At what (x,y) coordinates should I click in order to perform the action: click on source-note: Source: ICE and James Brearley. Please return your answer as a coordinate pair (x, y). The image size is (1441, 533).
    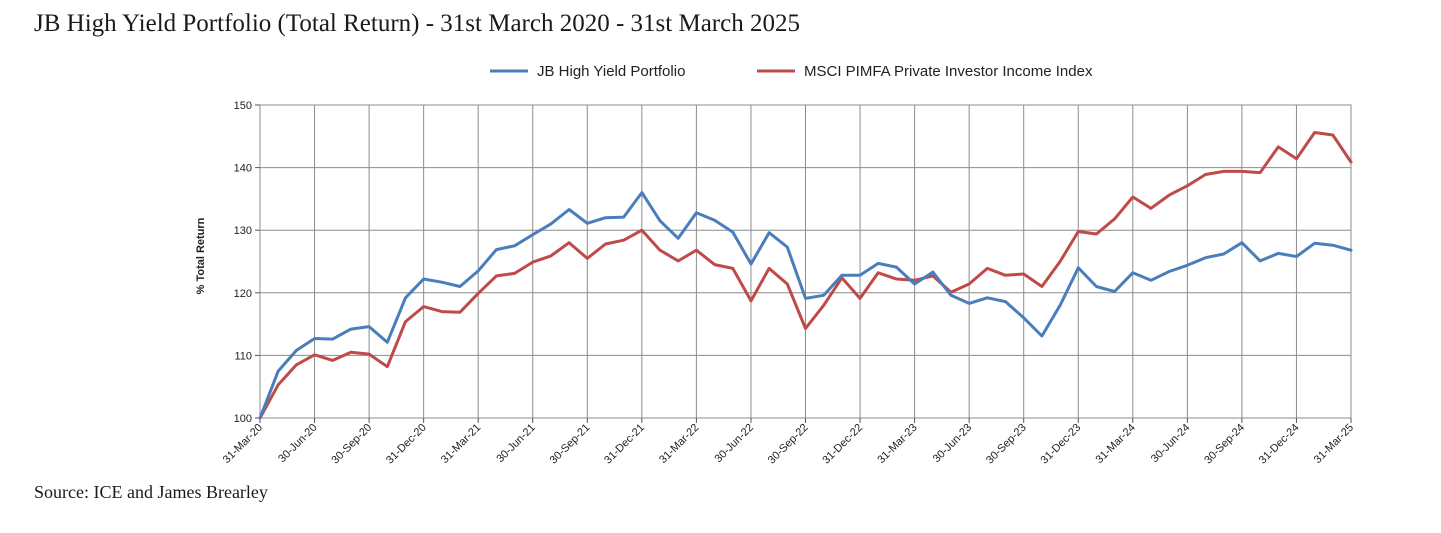
    Looking at the image, I should click on (151, 492).